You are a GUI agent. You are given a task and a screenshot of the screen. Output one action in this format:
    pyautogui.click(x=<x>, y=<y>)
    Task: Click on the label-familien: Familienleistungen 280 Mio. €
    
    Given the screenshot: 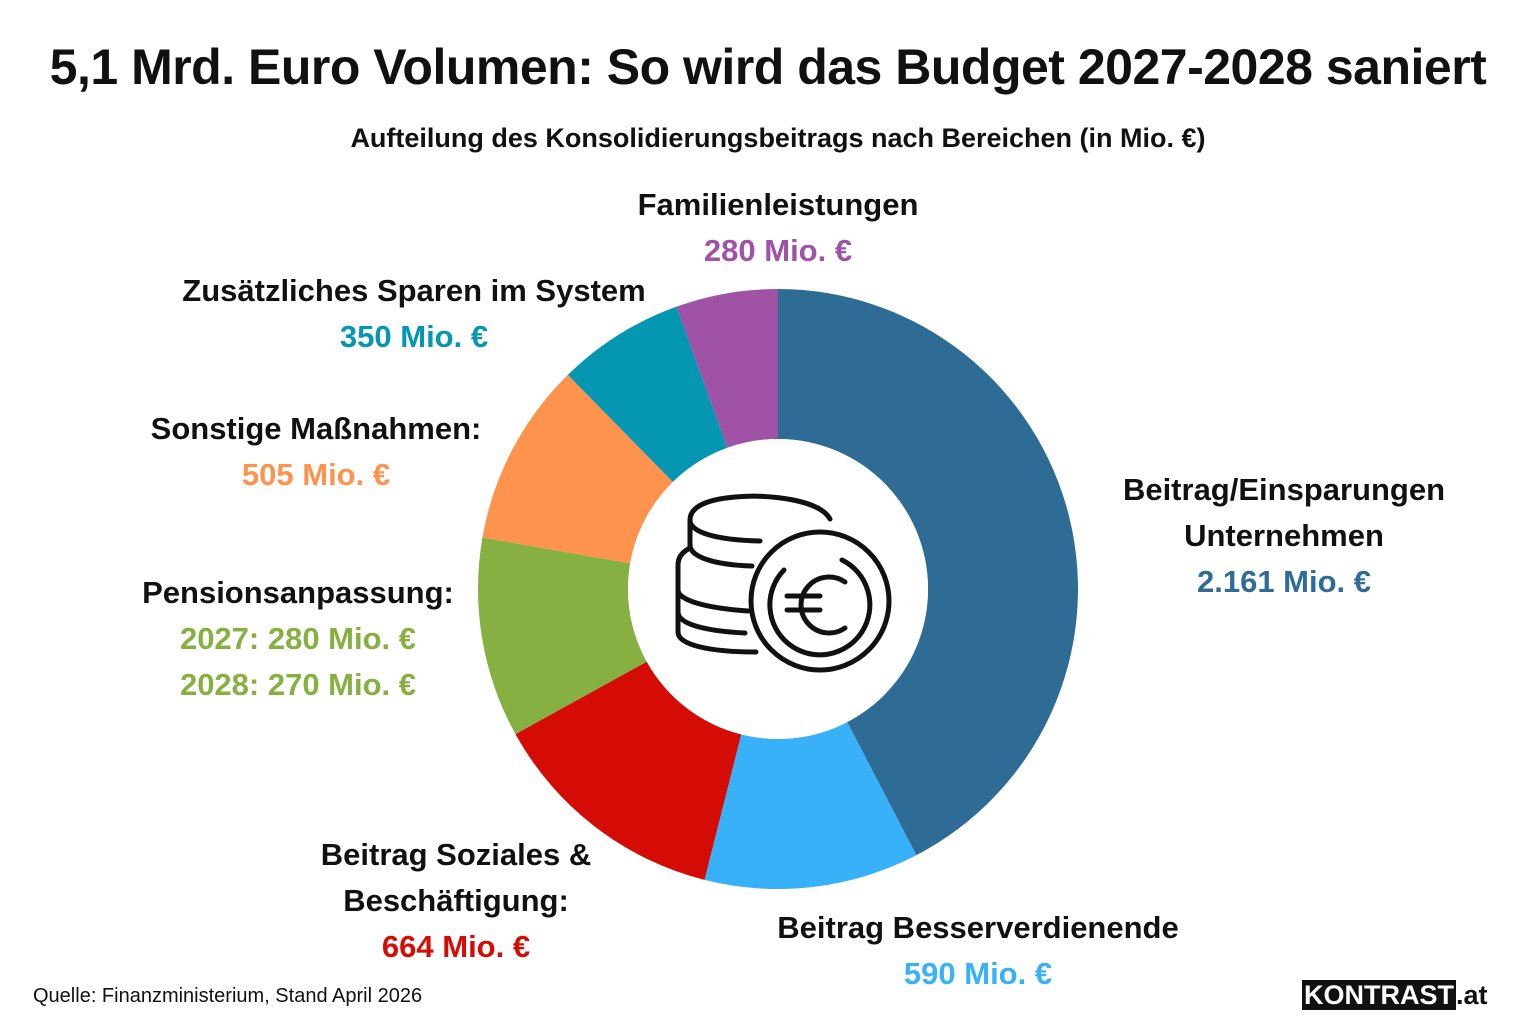 What is the action you would take?
    pyautogui.click(x=778, y=228)
    